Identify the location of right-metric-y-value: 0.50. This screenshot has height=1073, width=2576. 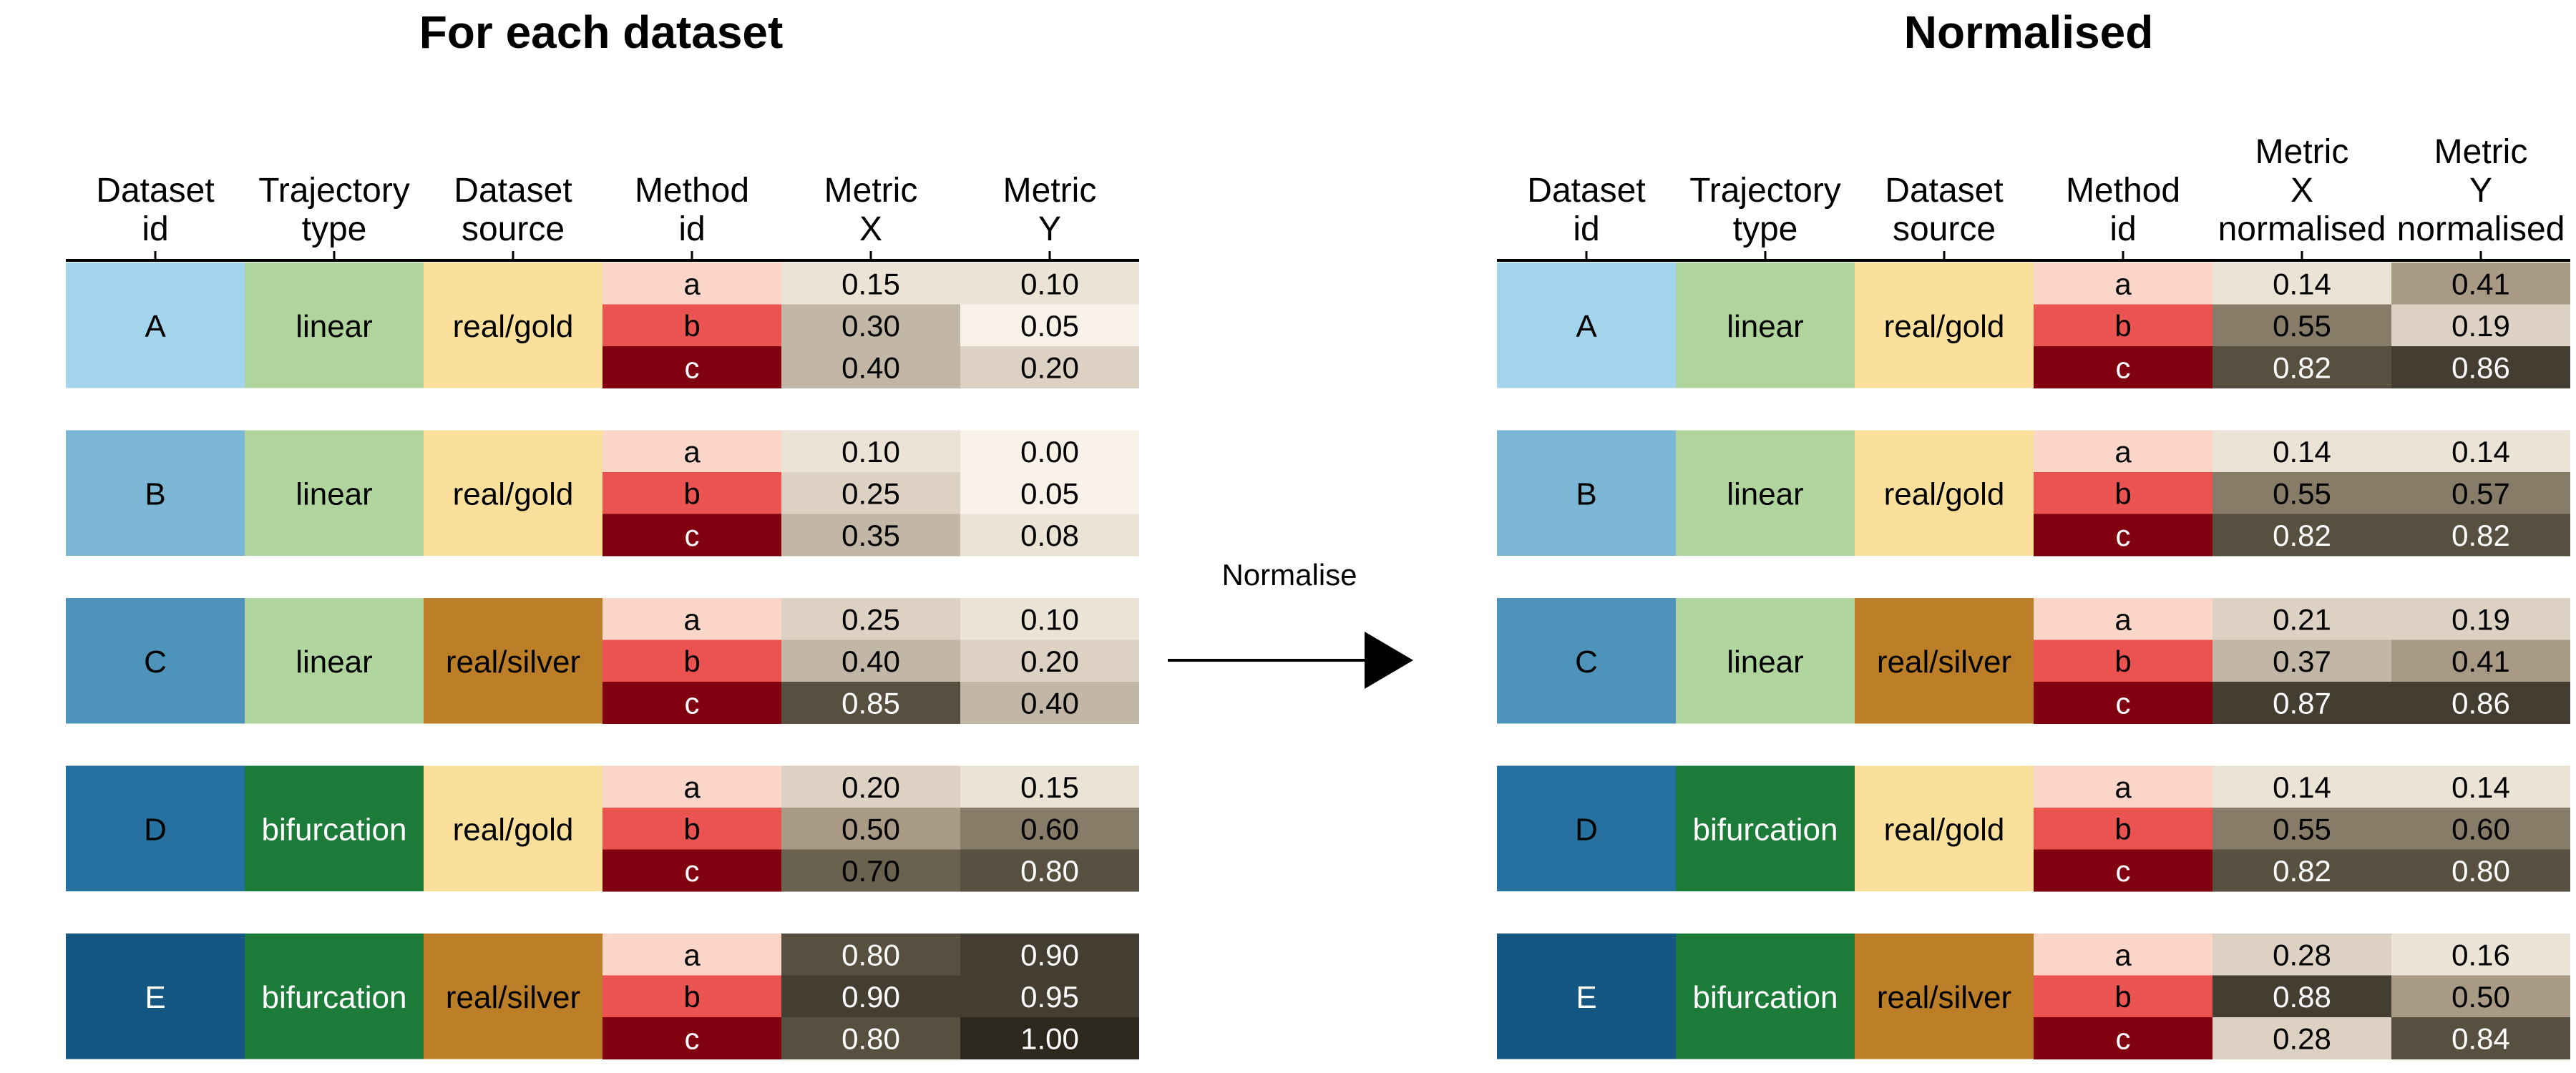
(2480, 997).